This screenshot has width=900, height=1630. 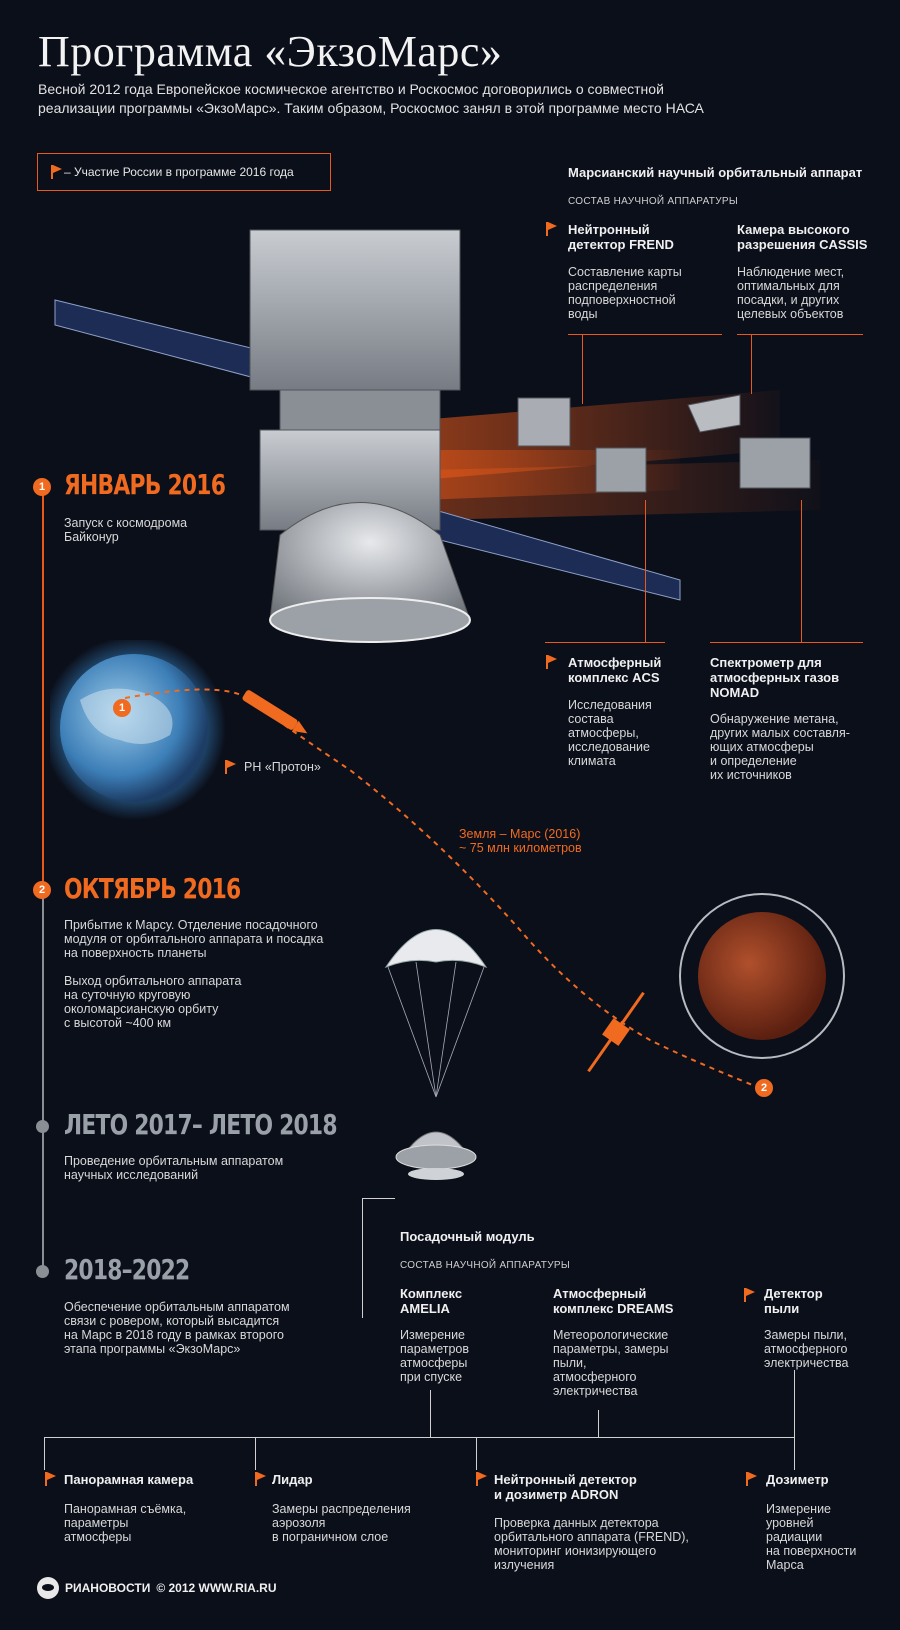 I want to click on instrument-name-line: и дозиметр ADRON, so click(x=556, y=1494).